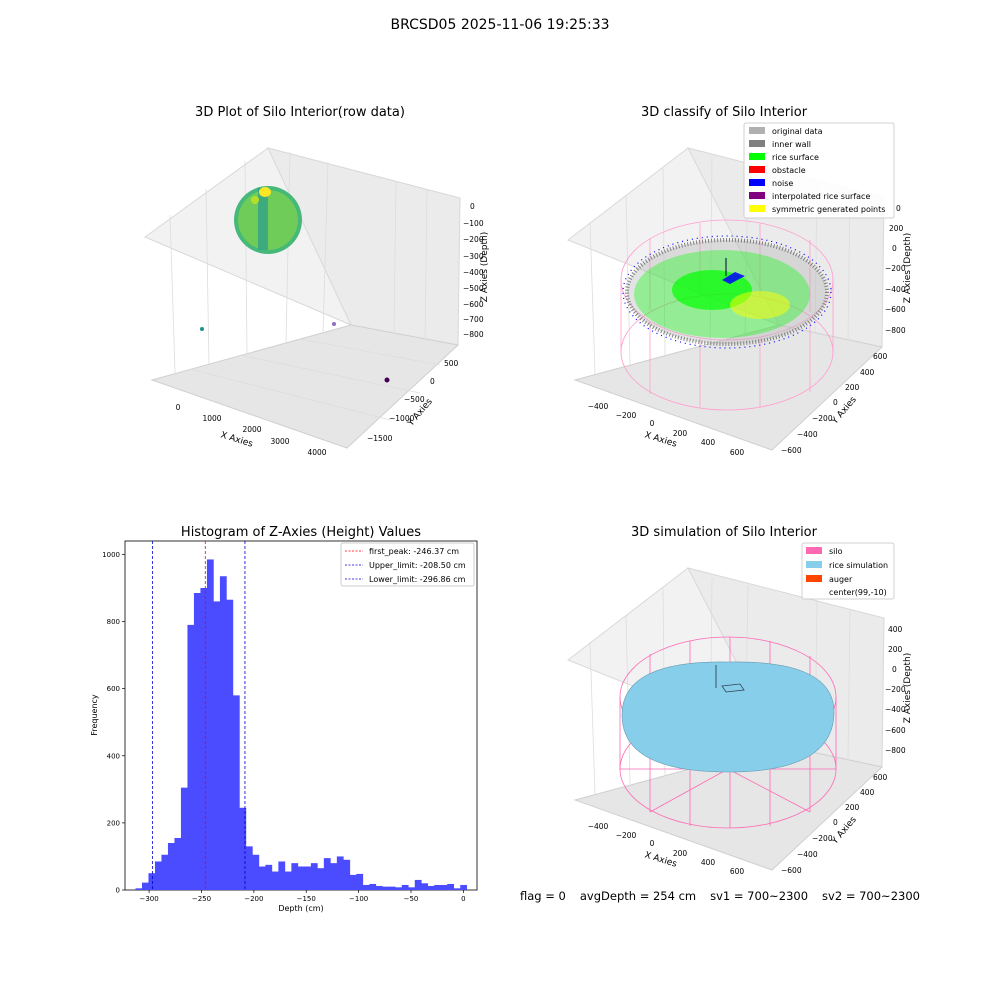 This screenshot has width=1000, height=1000. What do you see at coordinates (858, 592) in the screenshot?
I see `legend-label: center(99,-10)` at bounding box center [858, 592].